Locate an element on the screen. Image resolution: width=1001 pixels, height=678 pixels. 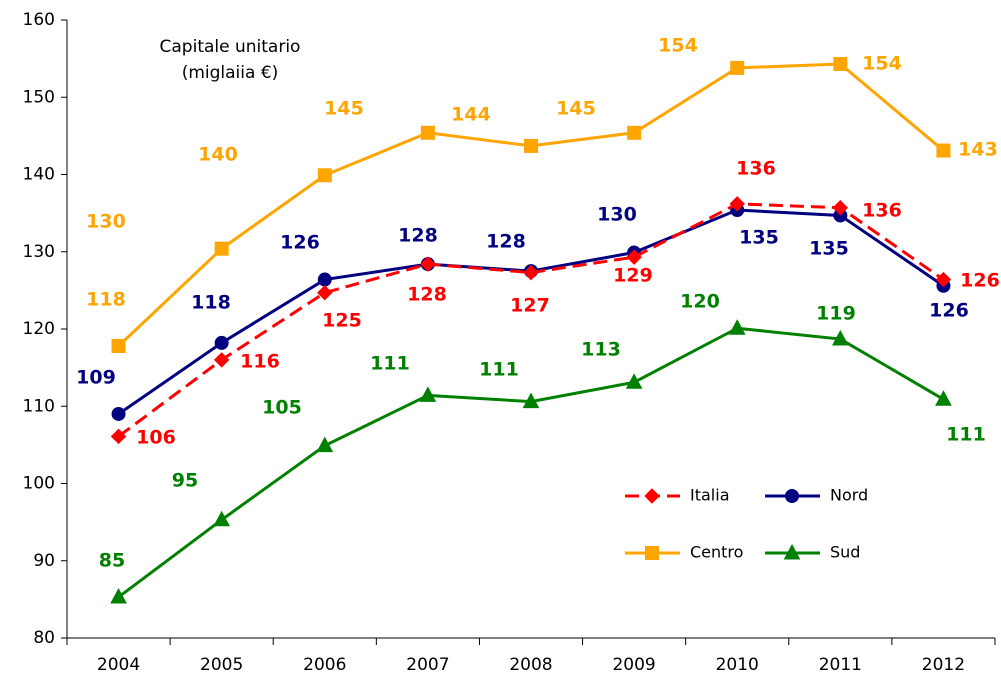
data-label: 127 is located at coordinates (530, 306).